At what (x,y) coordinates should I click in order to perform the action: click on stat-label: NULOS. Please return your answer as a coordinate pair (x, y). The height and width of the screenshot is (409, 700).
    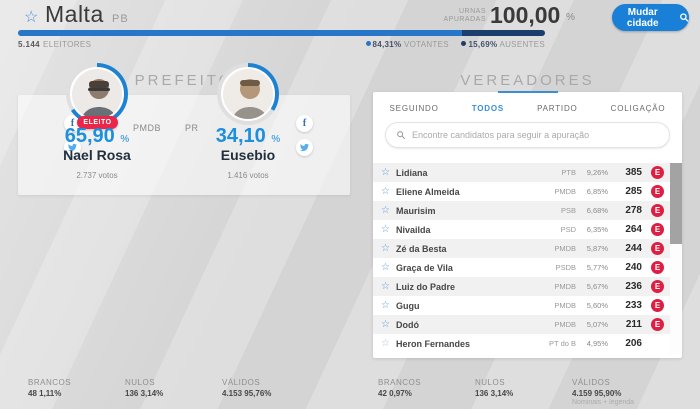
    Looking at the image, I should click on (140, 382).